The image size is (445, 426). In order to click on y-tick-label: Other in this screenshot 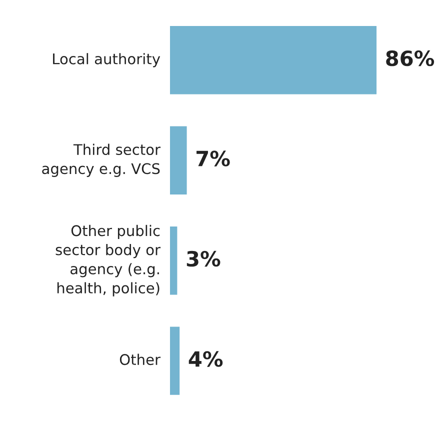, I will do `click(140, 360)`.